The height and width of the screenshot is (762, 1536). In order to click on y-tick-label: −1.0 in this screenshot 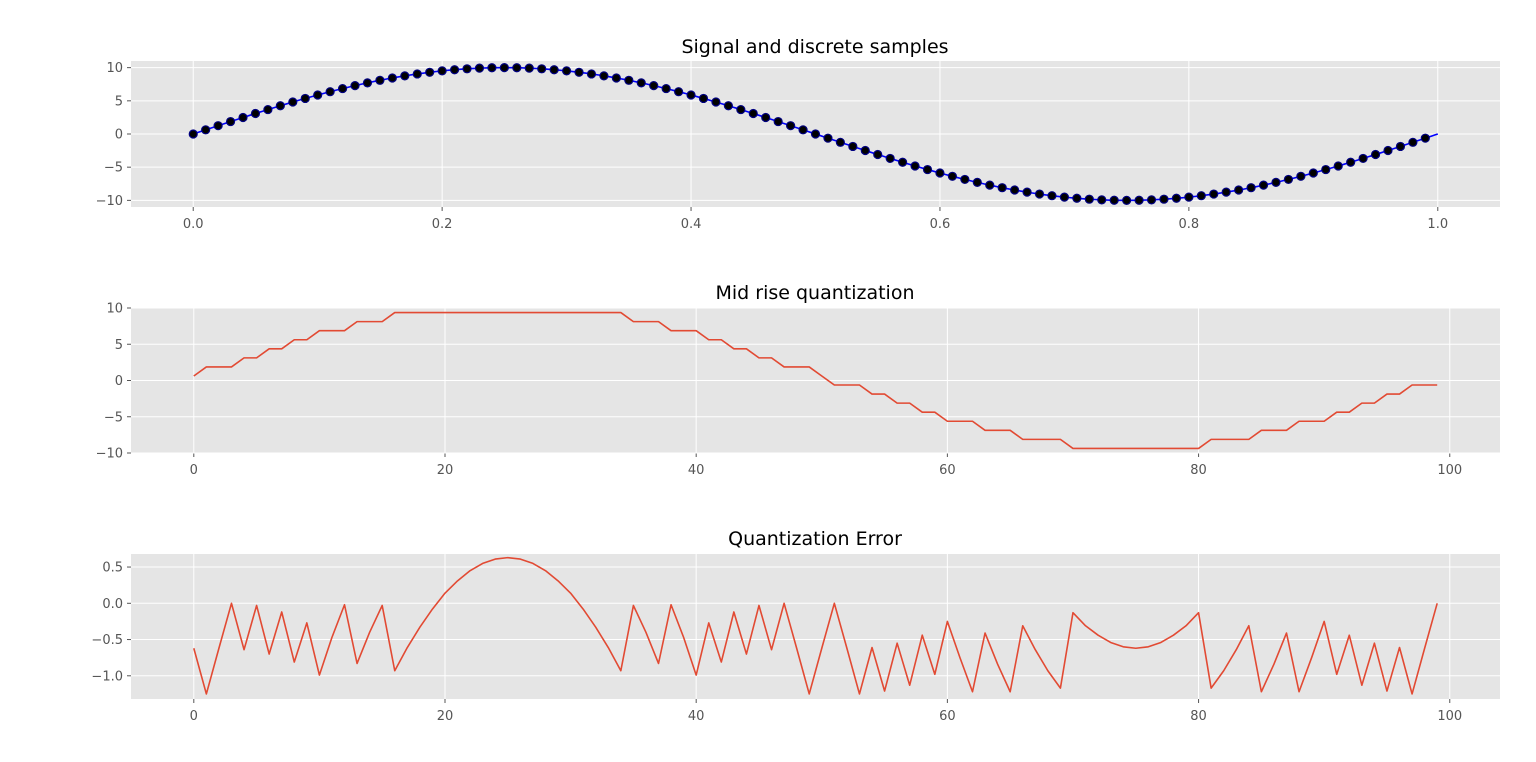, I will do `click(107, 676)`.